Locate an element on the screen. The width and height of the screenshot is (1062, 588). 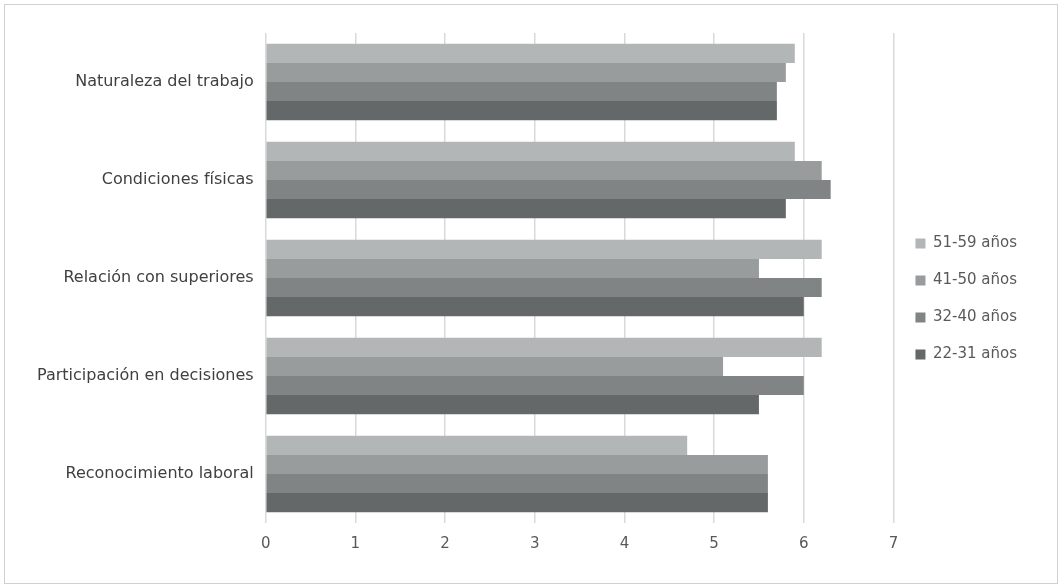
x-tick-label: 2 is located at coordinates (445, 542).